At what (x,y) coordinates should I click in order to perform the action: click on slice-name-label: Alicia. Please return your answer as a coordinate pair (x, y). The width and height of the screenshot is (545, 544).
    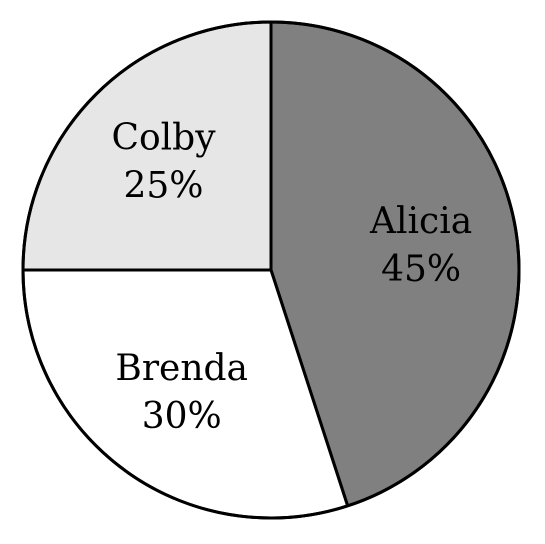
    Looking at the image, I should click on (420, 221).